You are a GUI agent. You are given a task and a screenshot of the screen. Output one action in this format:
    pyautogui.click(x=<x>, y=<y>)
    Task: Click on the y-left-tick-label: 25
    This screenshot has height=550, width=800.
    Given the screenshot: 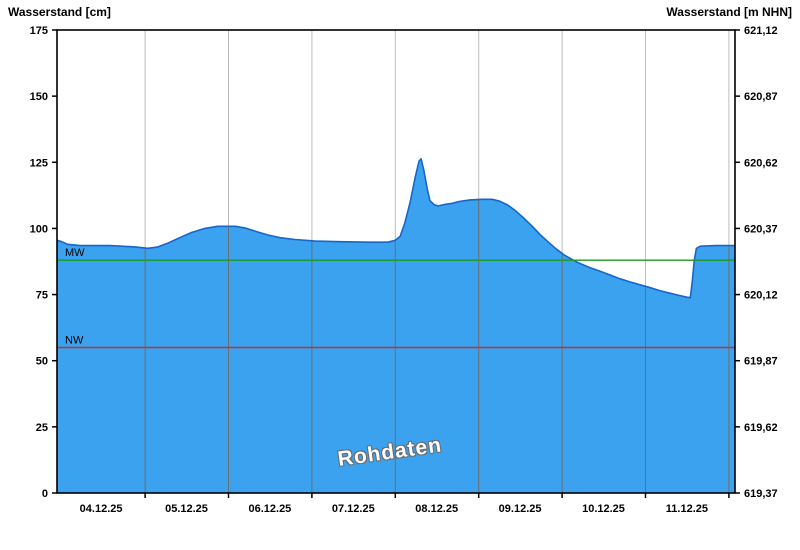 What is the action you would take?
    pyautogui.click(x=42, y=428)
    